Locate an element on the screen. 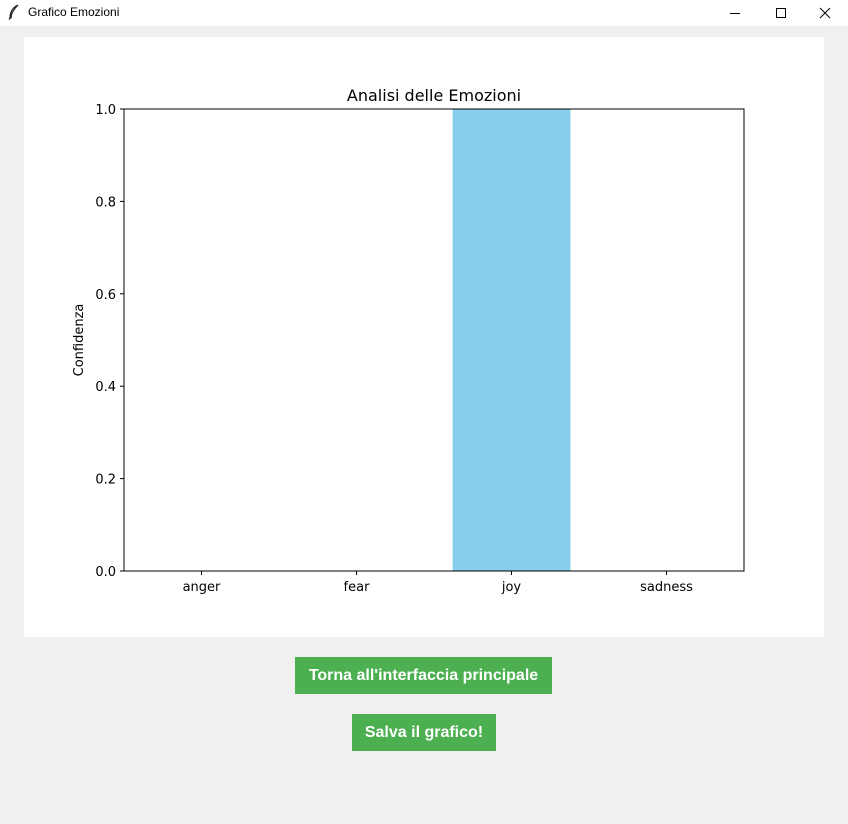  close-button is located at coordinates (825, 13).